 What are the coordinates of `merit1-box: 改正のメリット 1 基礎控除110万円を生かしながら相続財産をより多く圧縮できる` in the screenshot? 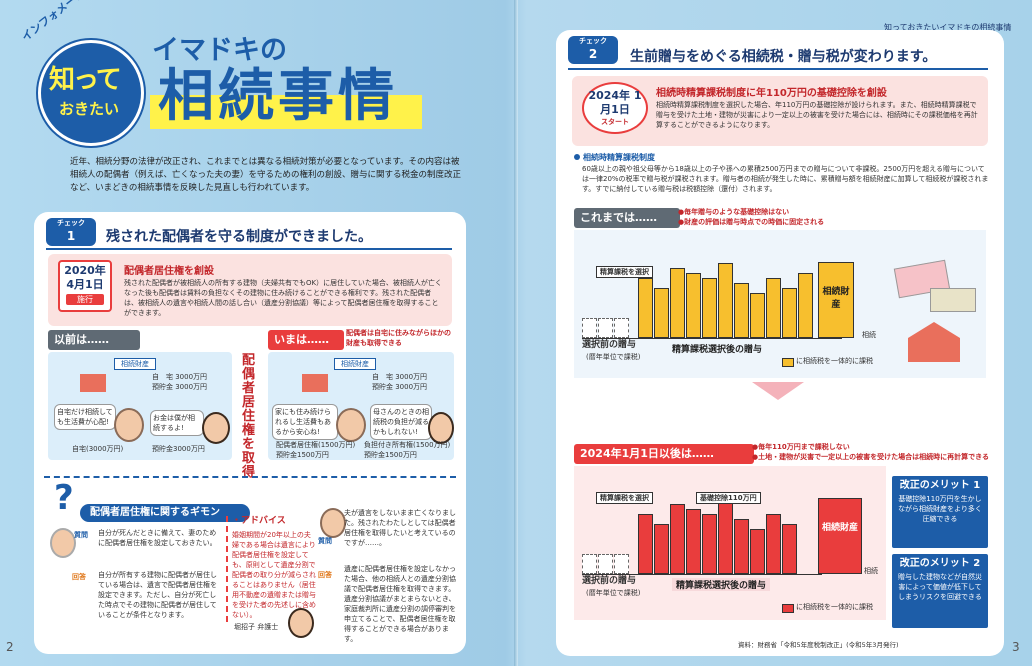 It's located at (940, 512).